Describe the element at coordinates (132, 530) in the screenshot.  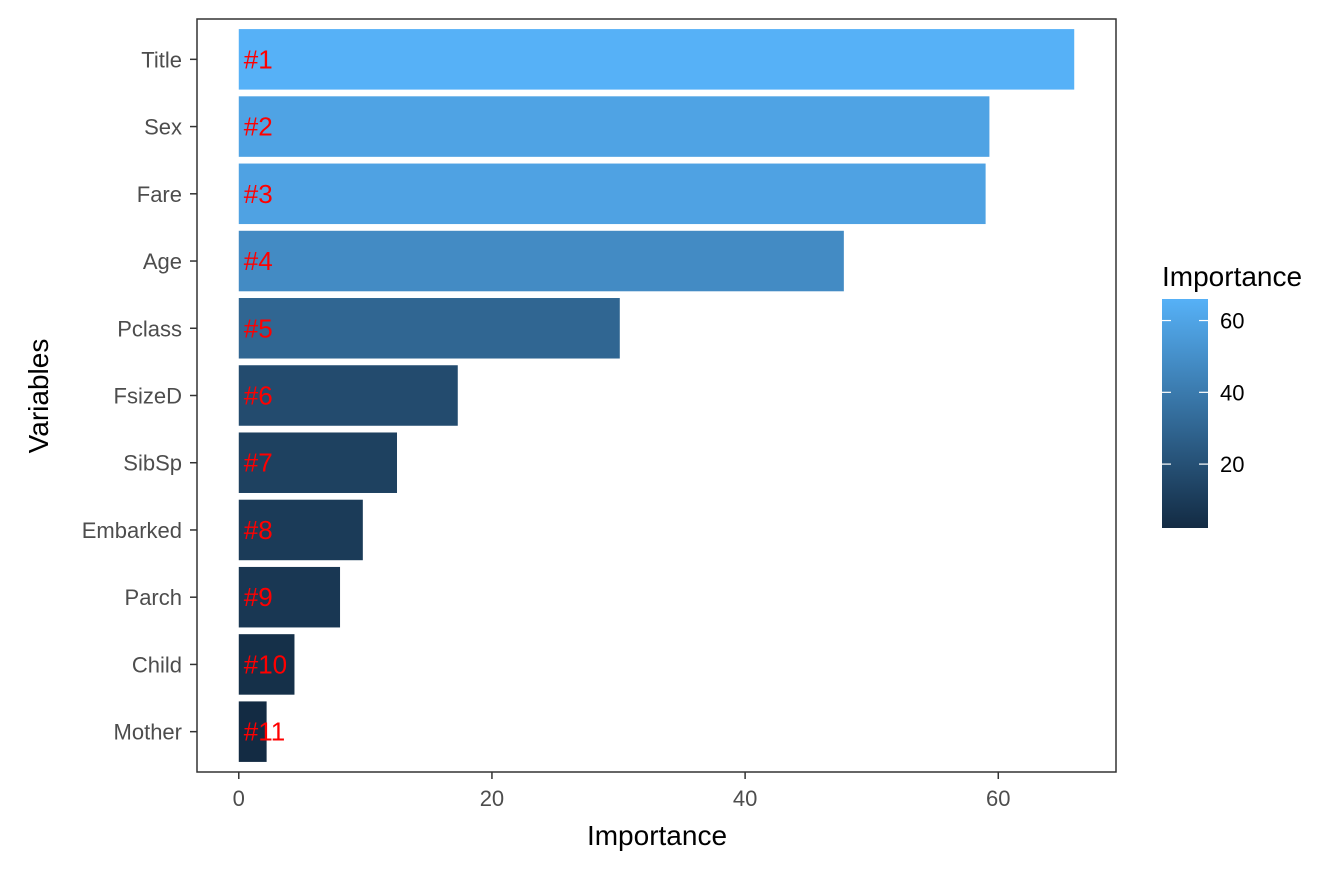
I see `y-tick-label: Embarked` at that location.